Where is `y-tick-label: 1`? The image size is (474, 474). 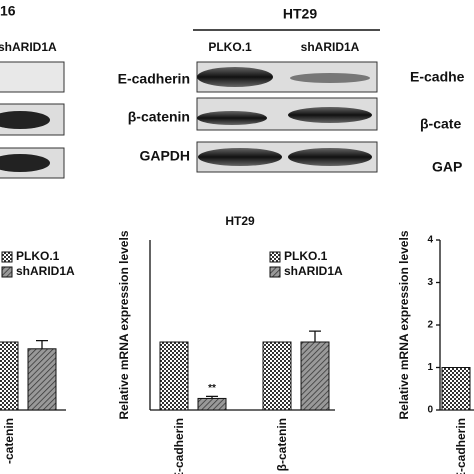 y-tick-label: 1 is located at coordinates (430, 367).